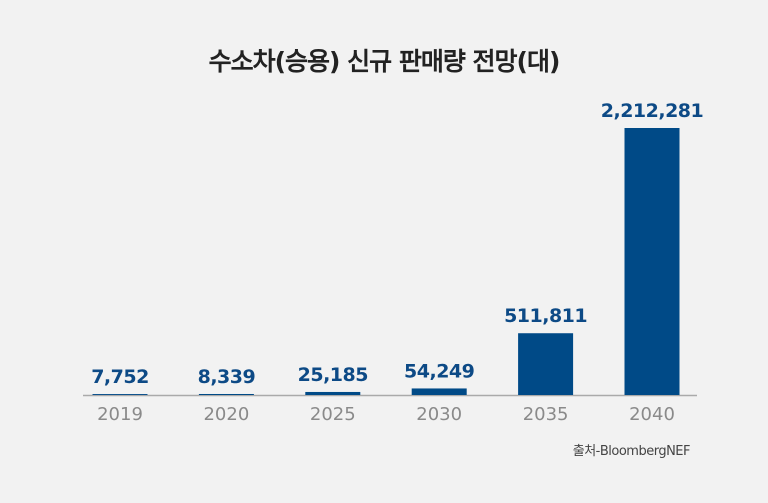 The image size is (768, 503). Describe the element at coordinates (439, 391) in the screenshot. I see `bar-2030` at that location.